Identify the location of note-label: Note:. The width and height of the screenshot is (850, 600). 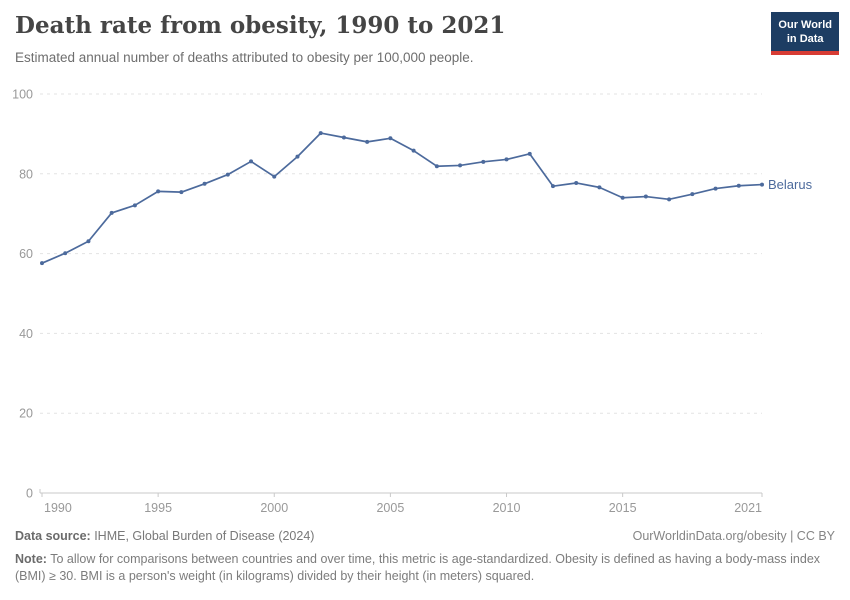
(31, 558).